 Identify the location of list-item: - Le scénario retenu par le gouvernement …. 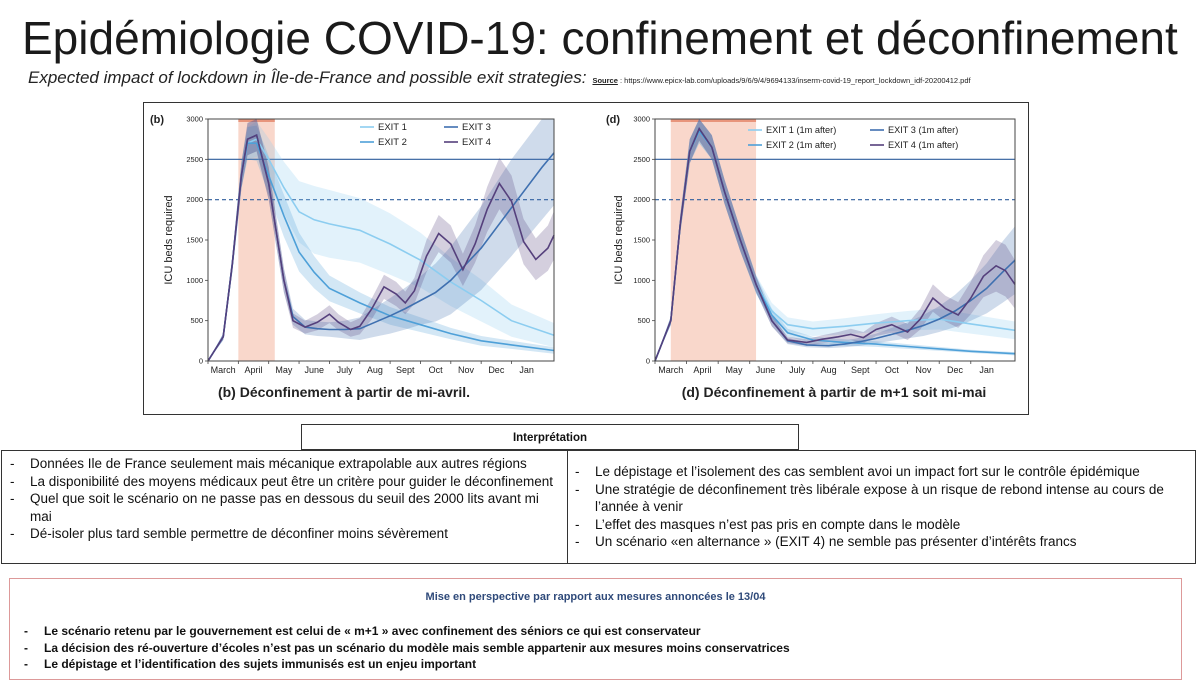
(594, 631).